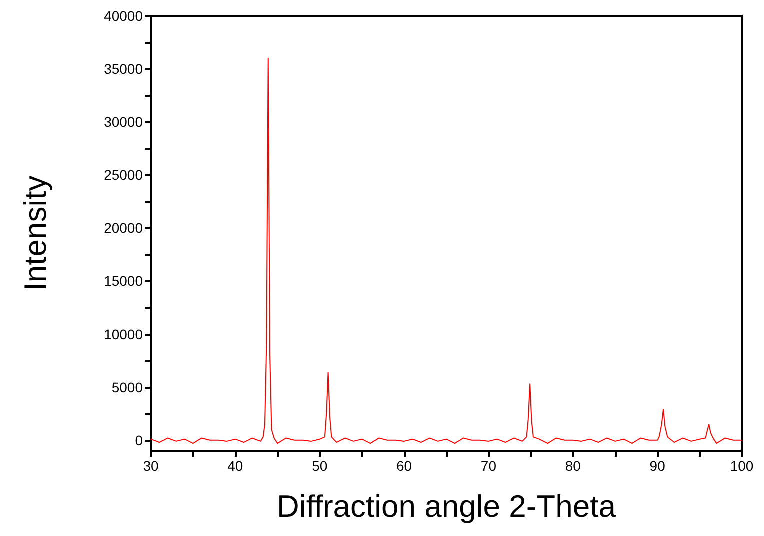 The height and width of the screenshot is (536, 764). Describe the element at coordinates (139, 440) in the screenshot. I see `y-tick-label: 0` at that location.